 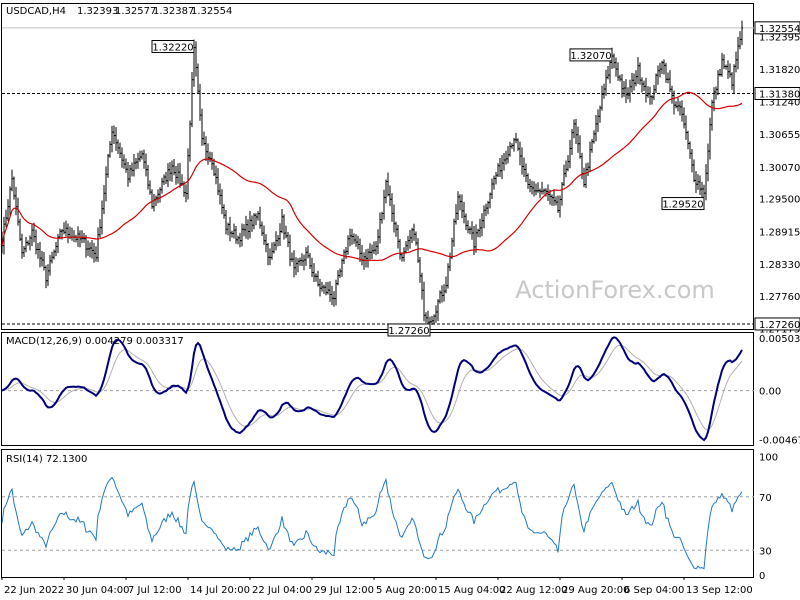 What do you see at coordinates (779, 441) in the screenshot?
I see `macd-tick-label: -0.004678` at bounding box center [779, 441].